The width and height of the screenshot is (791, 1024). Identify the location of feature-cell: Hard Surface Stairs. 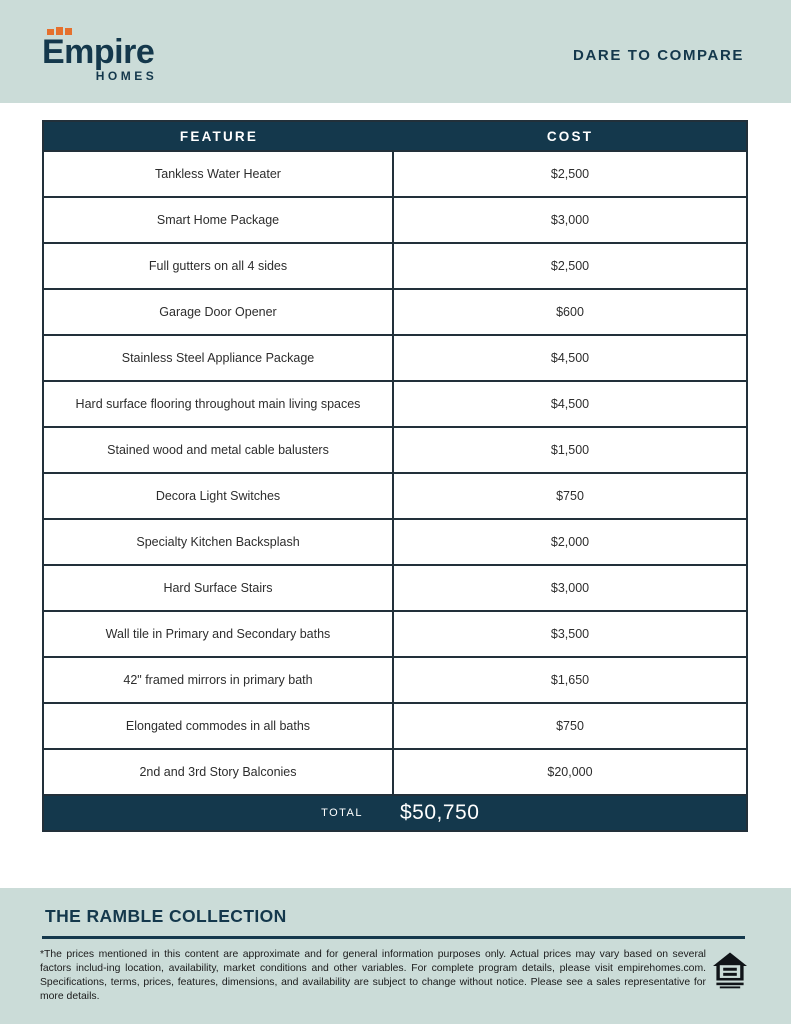
(219, 588).